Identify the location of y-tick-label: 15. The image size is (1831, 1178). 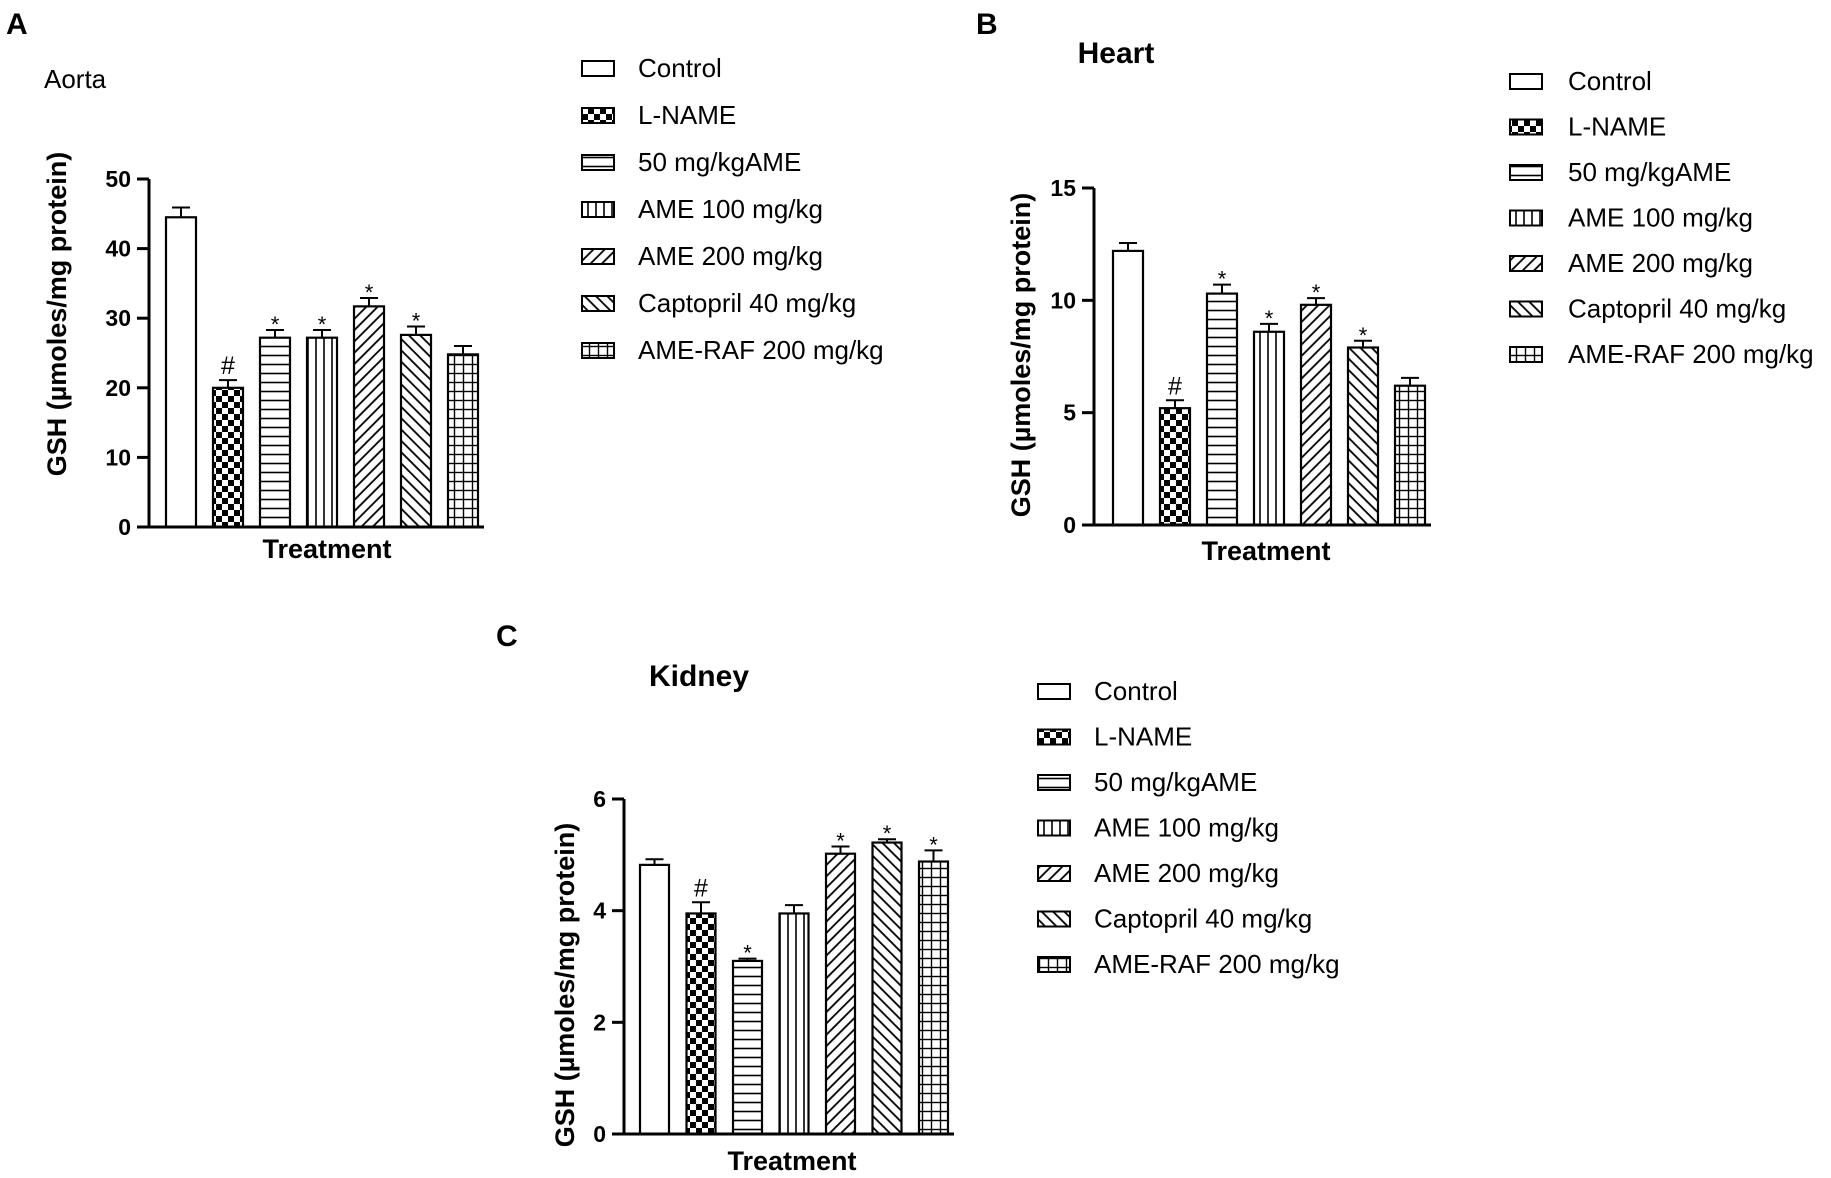
(1063, 188).